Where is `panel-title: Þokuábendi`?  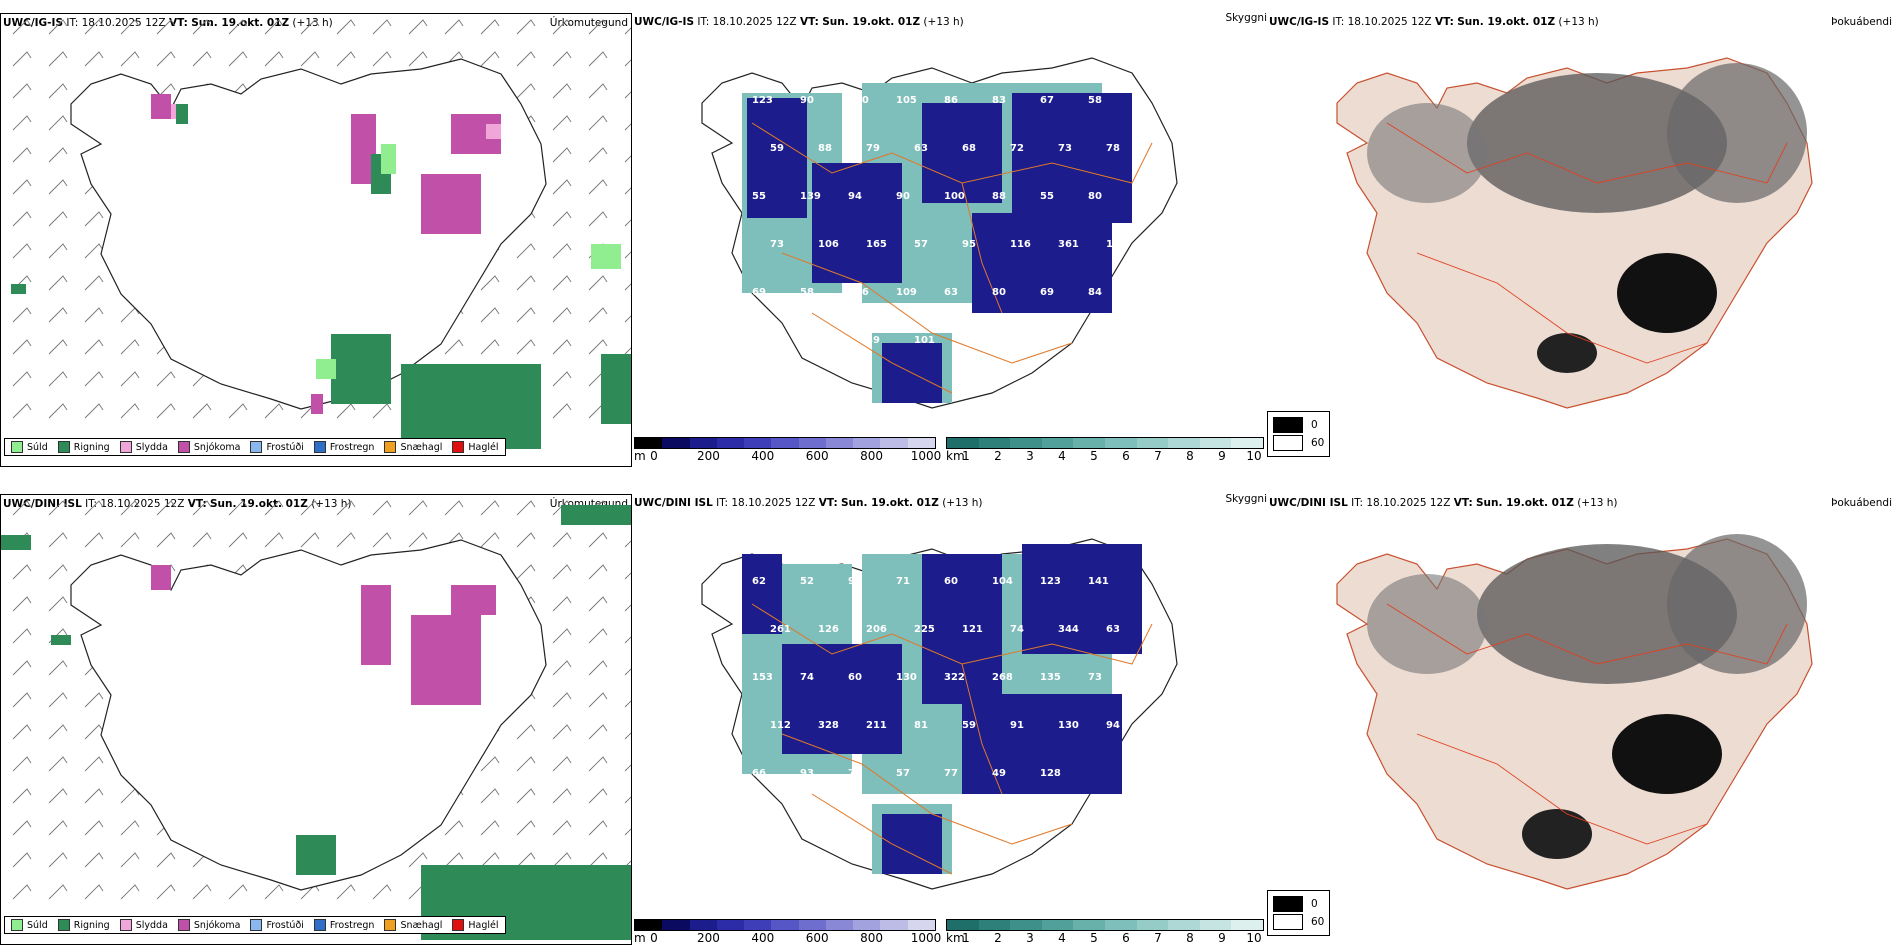
panel-title: Þokuábendi is located at coordinates (1861, 503).